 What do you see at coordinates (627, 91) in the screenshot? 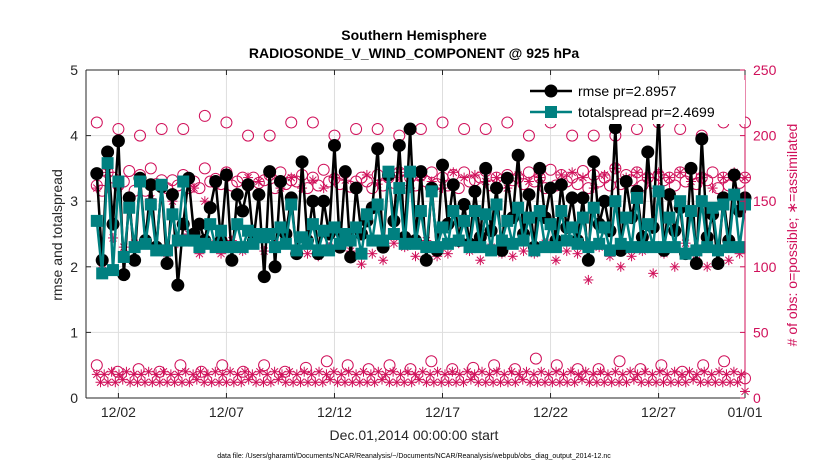
I see `legend-rmse-label: rmse pr=2.8957` at bounding box center [627, 91].